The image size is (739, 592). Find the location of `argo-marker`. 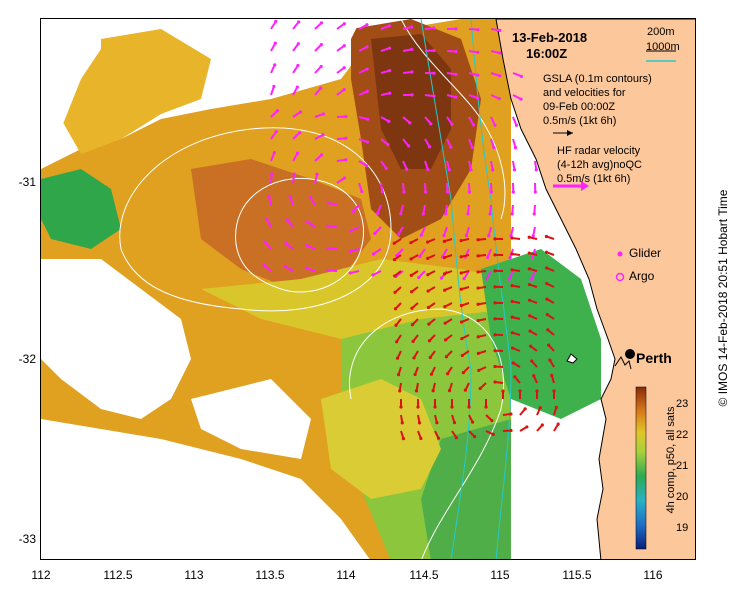

argo-marker is located at coordinates (620, 277).